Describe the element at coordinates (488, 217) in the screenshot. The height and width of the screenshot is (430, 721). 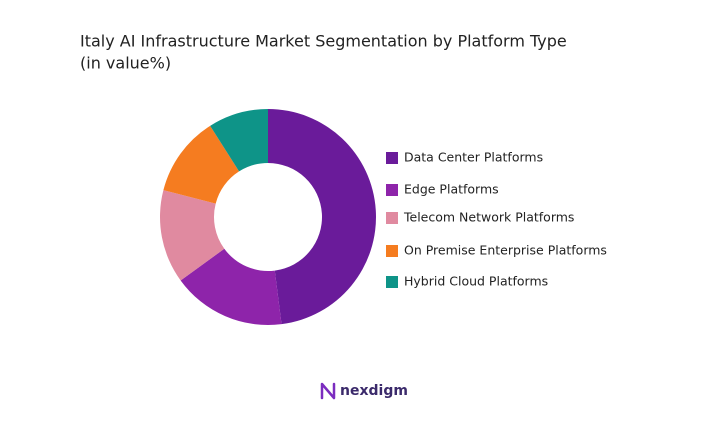
I see `legend-label: Telecom Network Platforms` at that location.